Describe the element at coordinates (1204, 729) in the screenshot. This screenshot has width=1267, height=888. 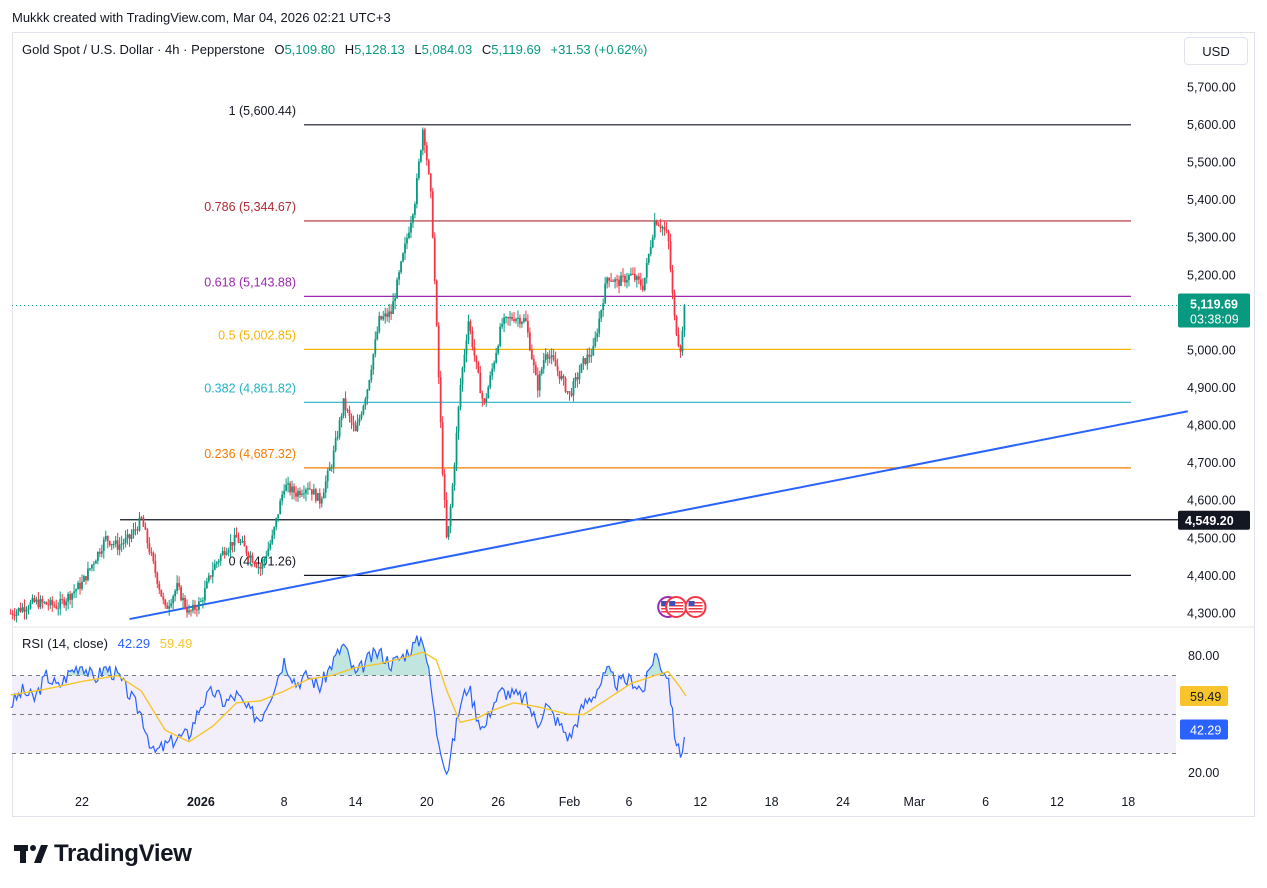
I see `rsi-value-tag` at that location.